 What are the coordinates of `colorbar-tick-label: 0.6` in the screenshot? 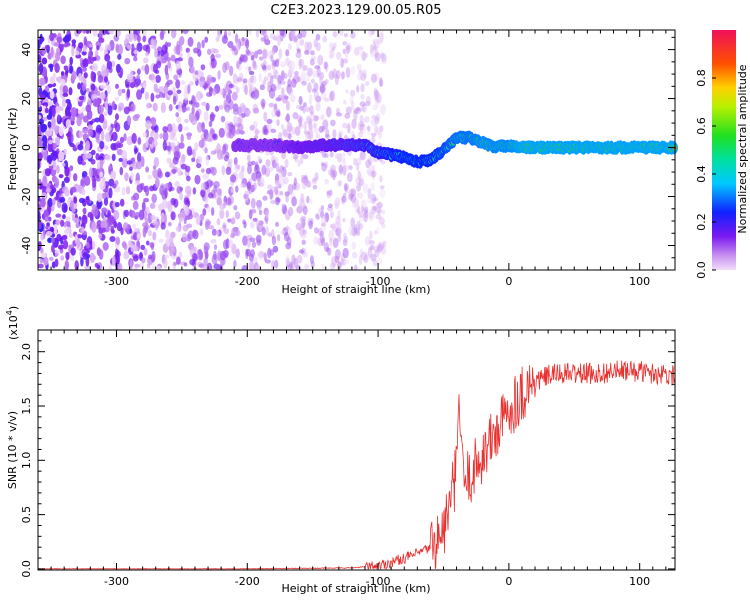 It's located at (701, 126).